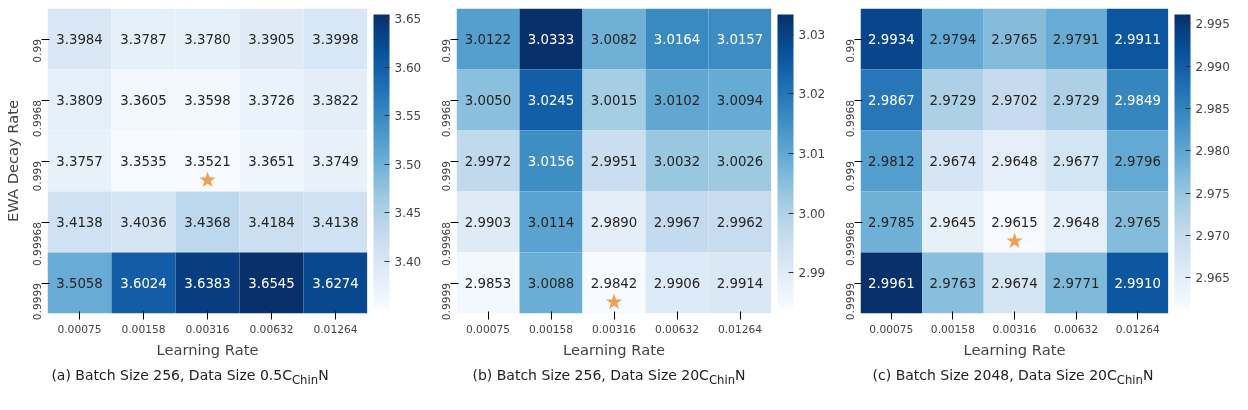 The image size is (1248, 410). I want to click on text: (b) Batch Size 256, Data Size 20C$_{Chin}$N, so click(609, 377).